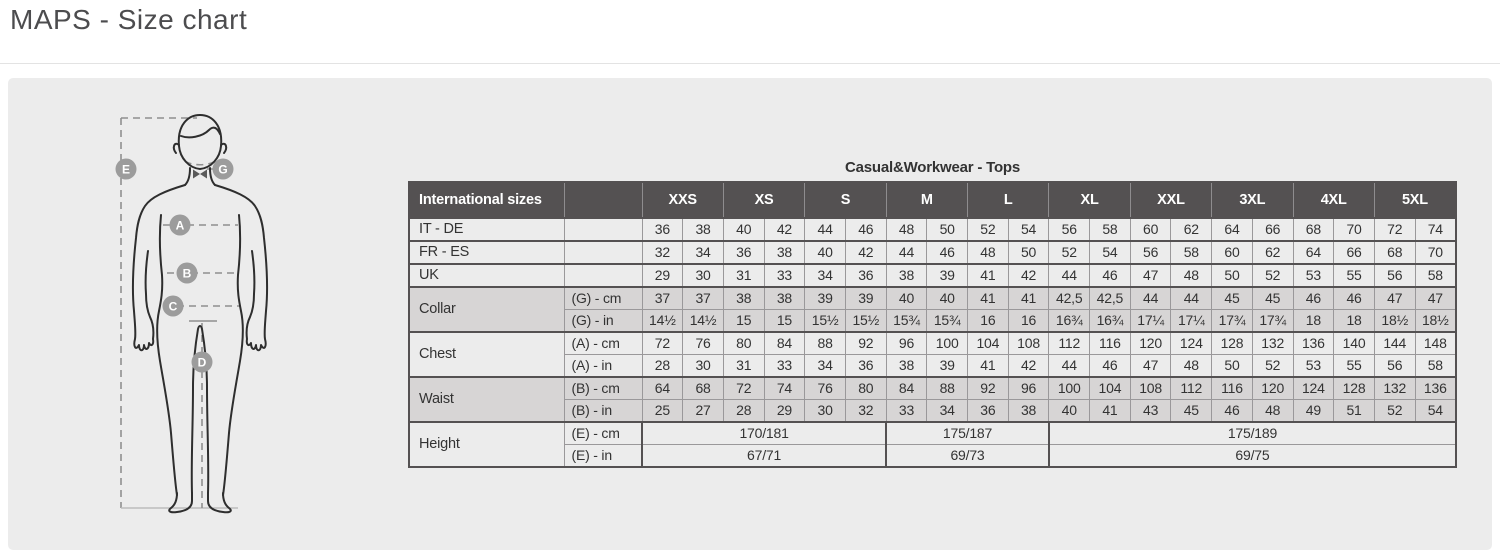 This screenshot has width=1500, height=558. What do you see at coordinates (825, 343) in the screenshot?
I see `size-value-cell: 88` at bounding box center [825, 343].